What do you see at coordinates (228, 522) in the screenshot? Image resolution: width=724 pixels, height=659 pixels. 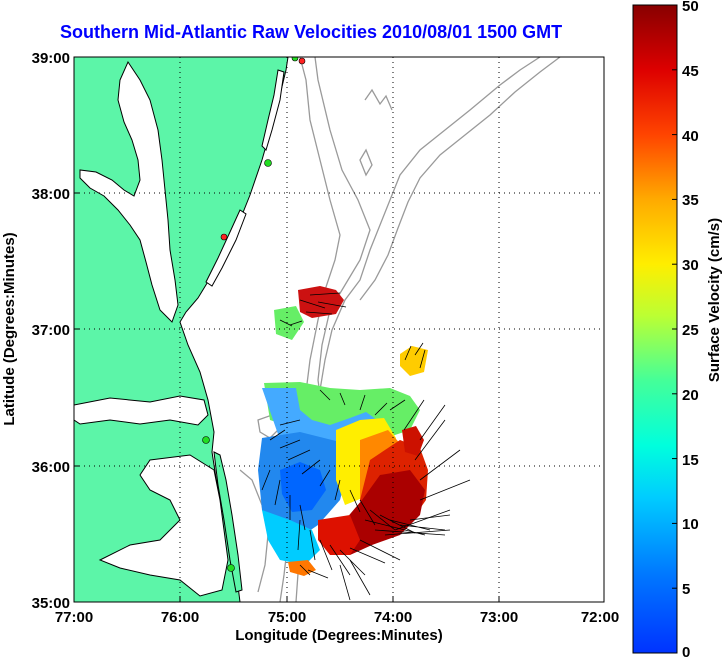 I see `outer-banks-strip` at bounding box center [228, 522].